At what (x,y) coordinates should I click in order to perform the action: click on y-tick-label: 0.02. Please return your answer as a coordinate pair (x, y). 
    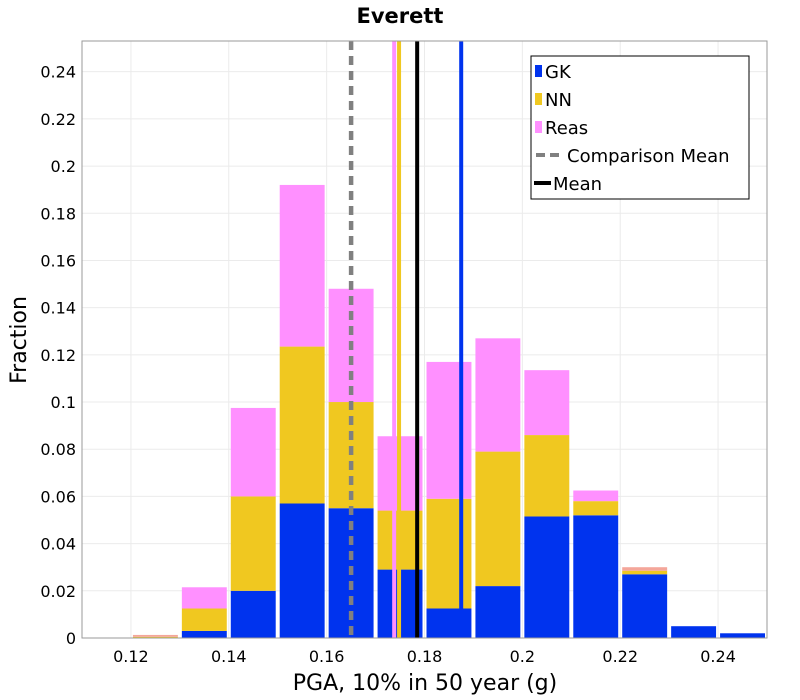
    Looking at the image, I should click on (58, 591).